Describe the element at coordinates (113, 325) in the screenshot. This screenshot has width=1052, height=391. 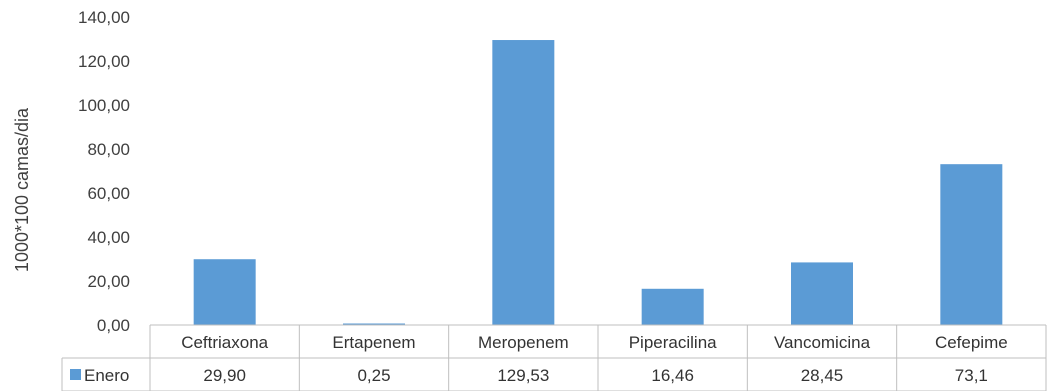
I see `y-tick-label: 0,00` at that location.